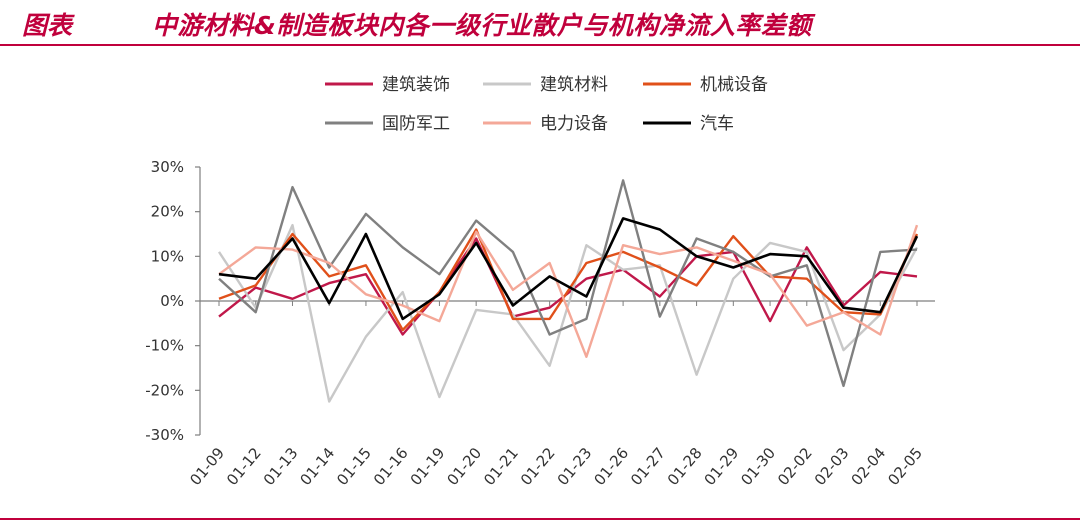 Image resolution: width=1080 pixels, height=524 pixels. What do you see at coordinates (611, 466) in the screenshot?
I see `x-tick-label: 01-26` at bounding box center [611, 466].